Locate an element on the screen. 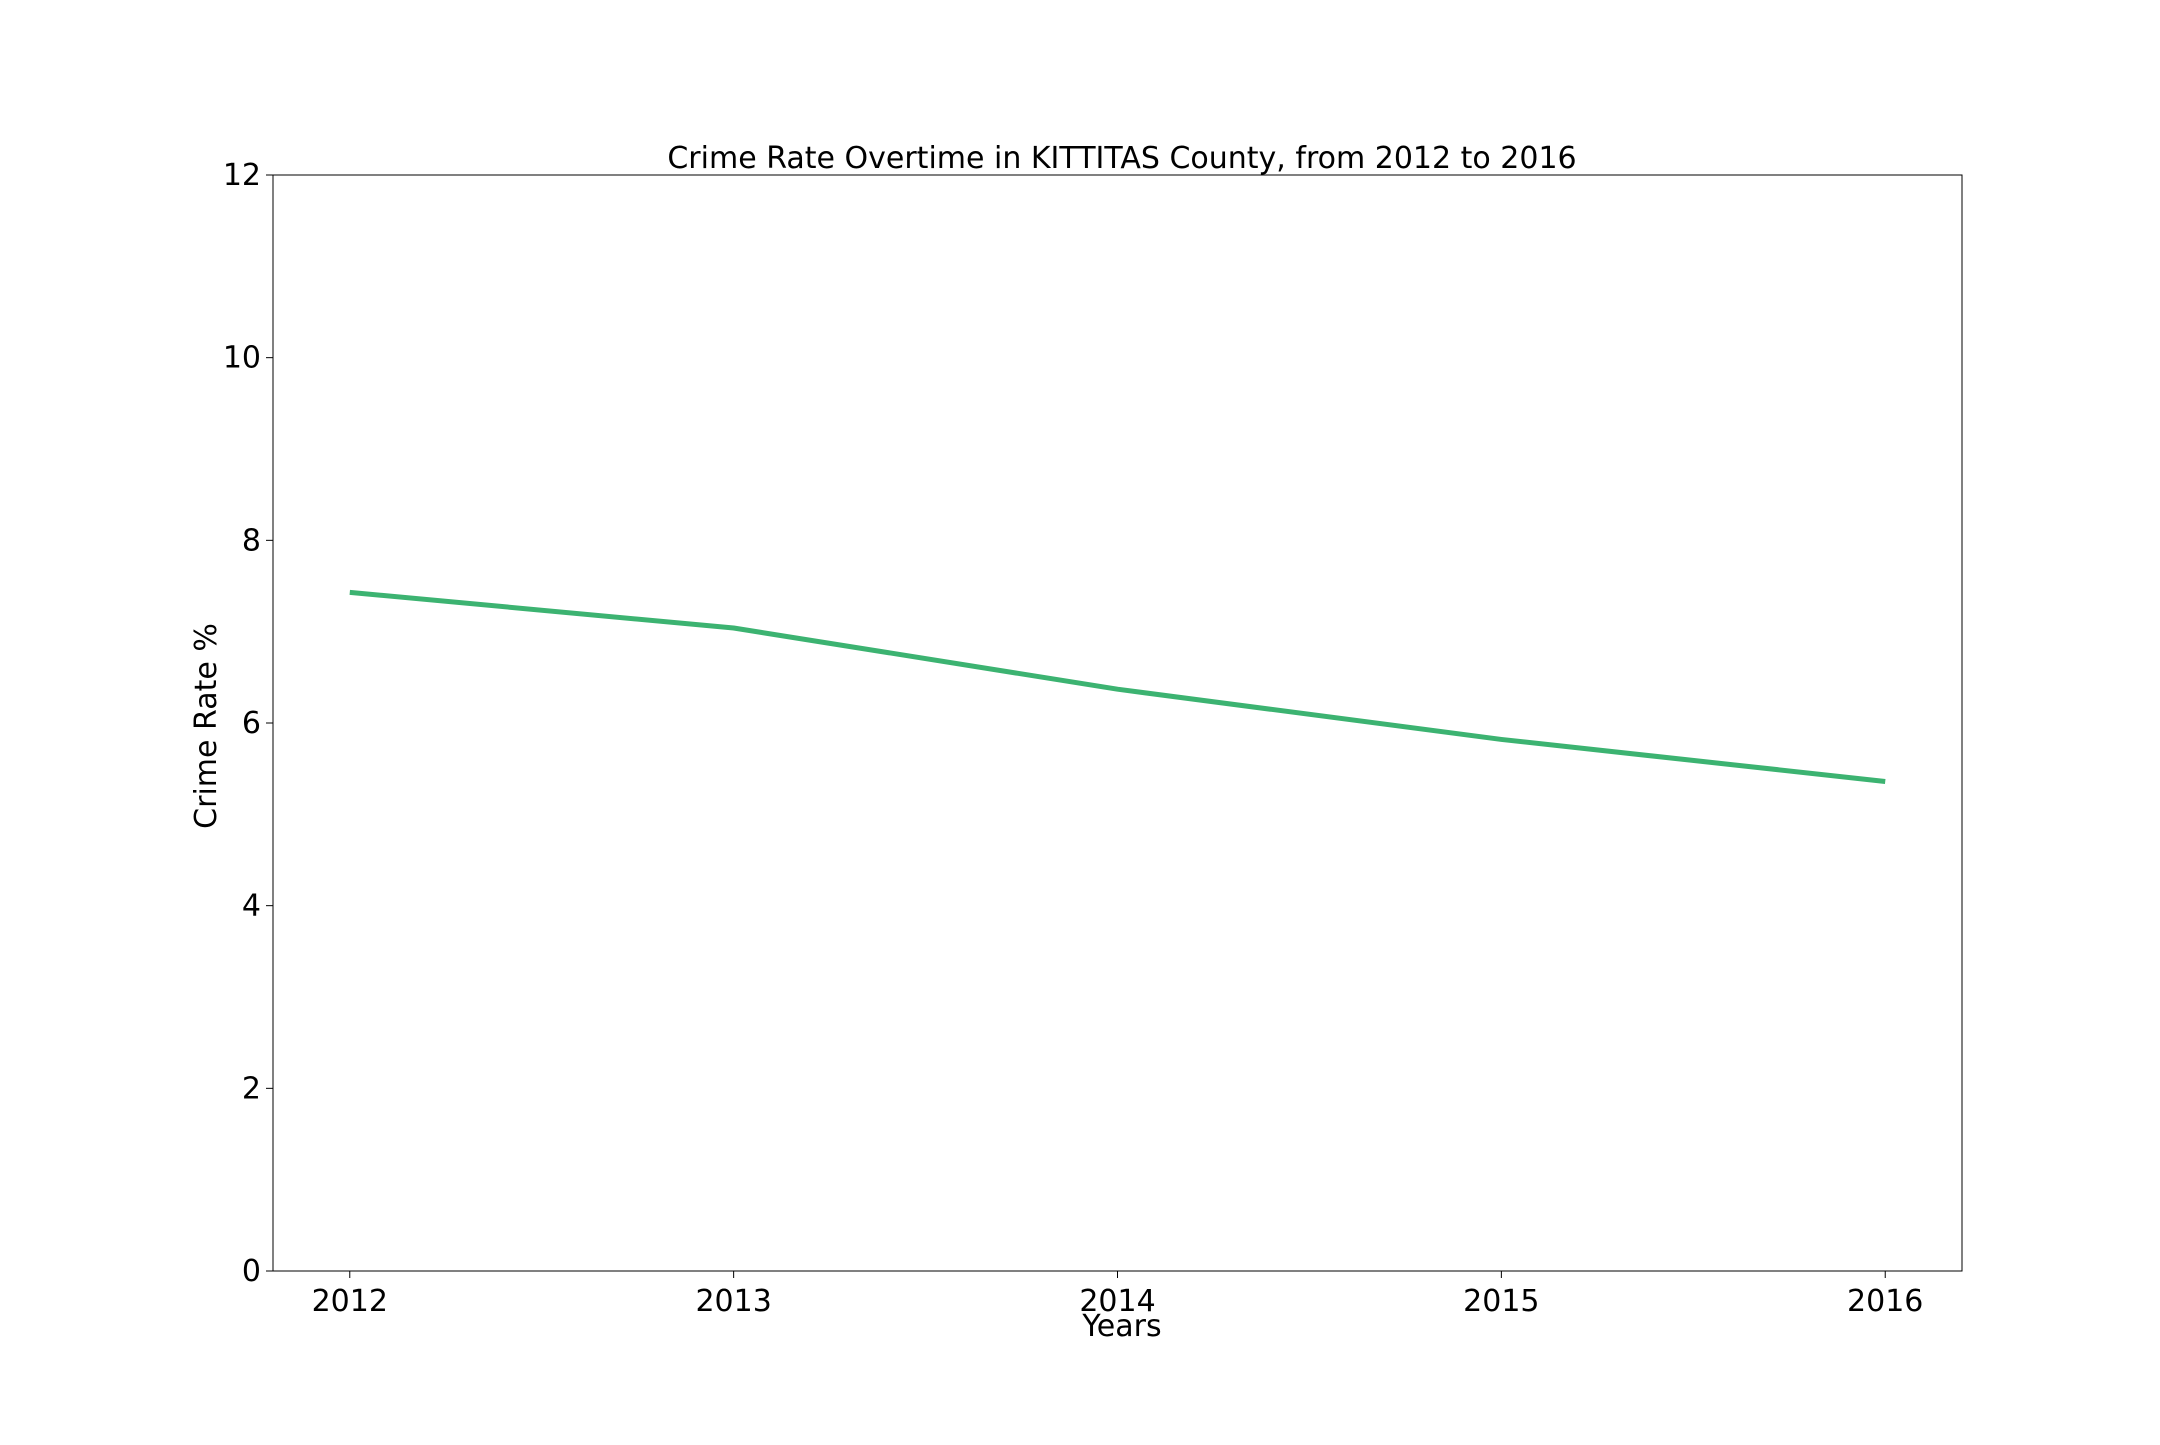 The image size is (2160, 1445). y-axis: 0 2 4 6 8 10 12 is located at coordinates (248, 723).